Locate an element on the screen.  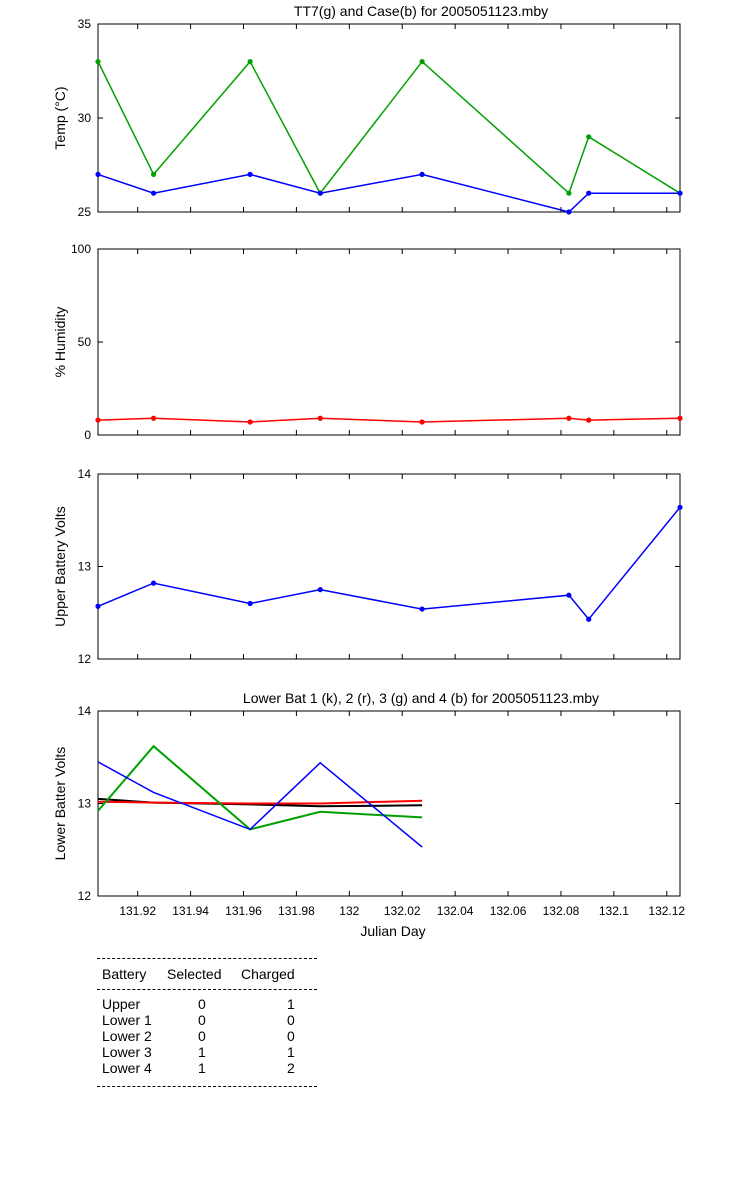
cell-battery: Lower 1 is located at coordinates (127, 1020).